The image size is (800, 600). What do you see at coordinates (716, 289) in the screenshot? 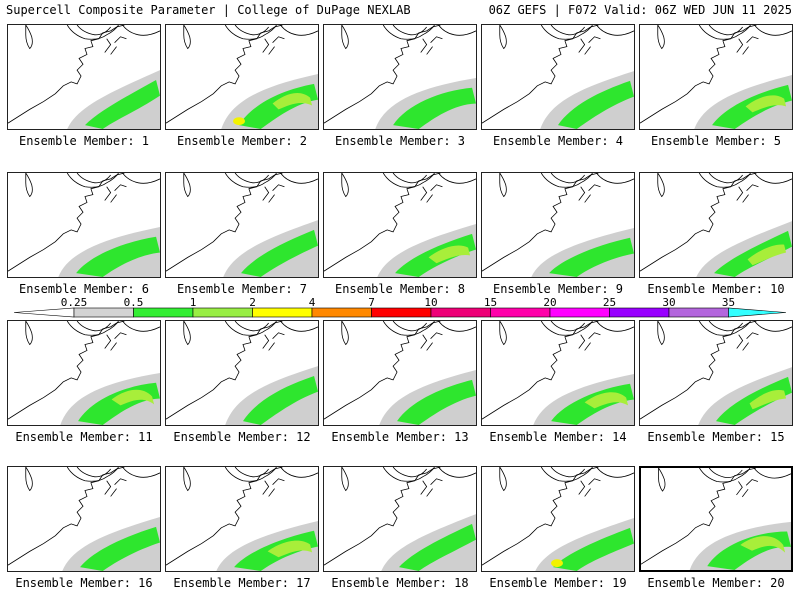
I see `ensemble-member-label: Ensemble Member: 10` at bounding box center [716, 289].